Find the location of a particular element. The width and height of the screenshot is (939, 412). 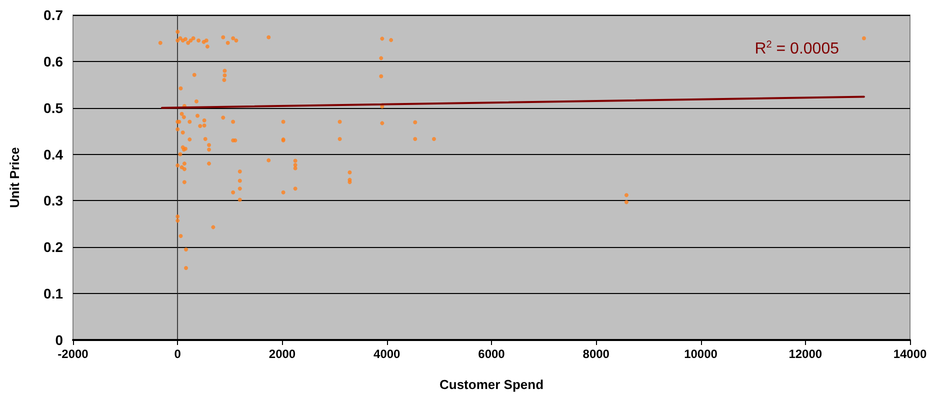

x-tick-label: 8000 is located at coordinates (596, 354).